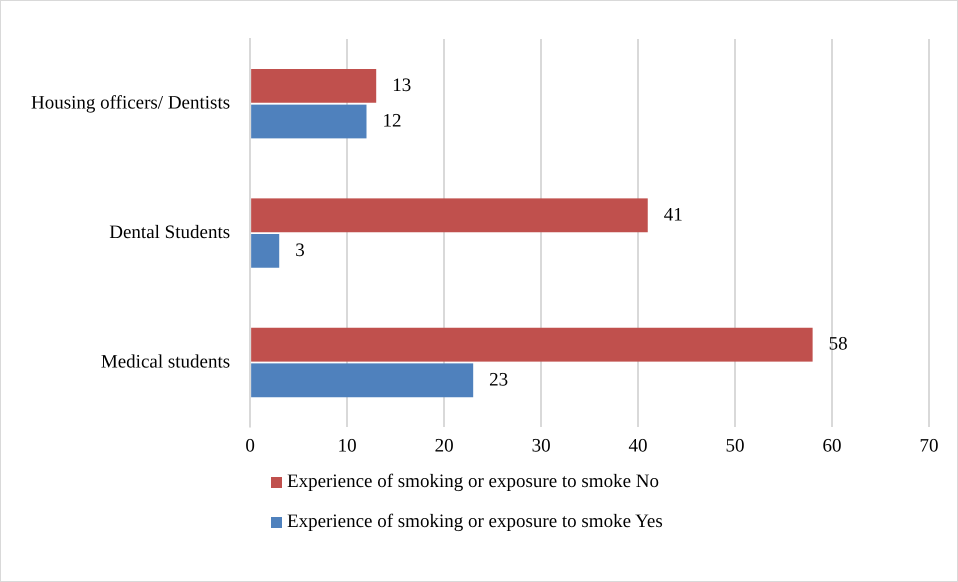 This screenshot has width=958, height=582. I want to click on y-tick-label: Housing officers/ Dentists, so click(130, 103).